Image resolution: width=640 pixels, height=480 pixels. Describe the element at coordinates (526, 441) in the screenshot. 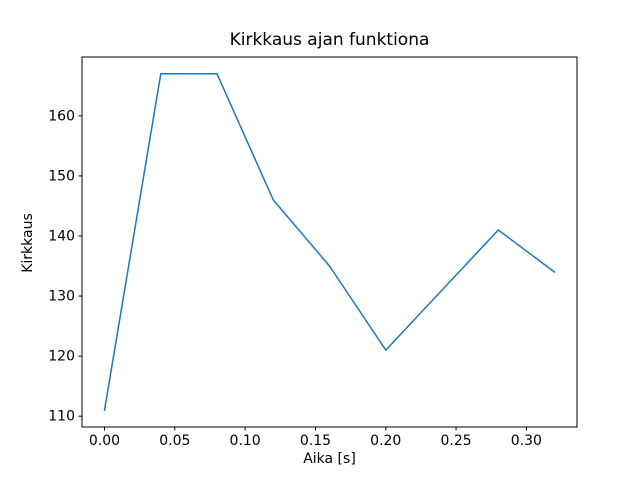

I see `x-tick-label: 0.30` at that location.